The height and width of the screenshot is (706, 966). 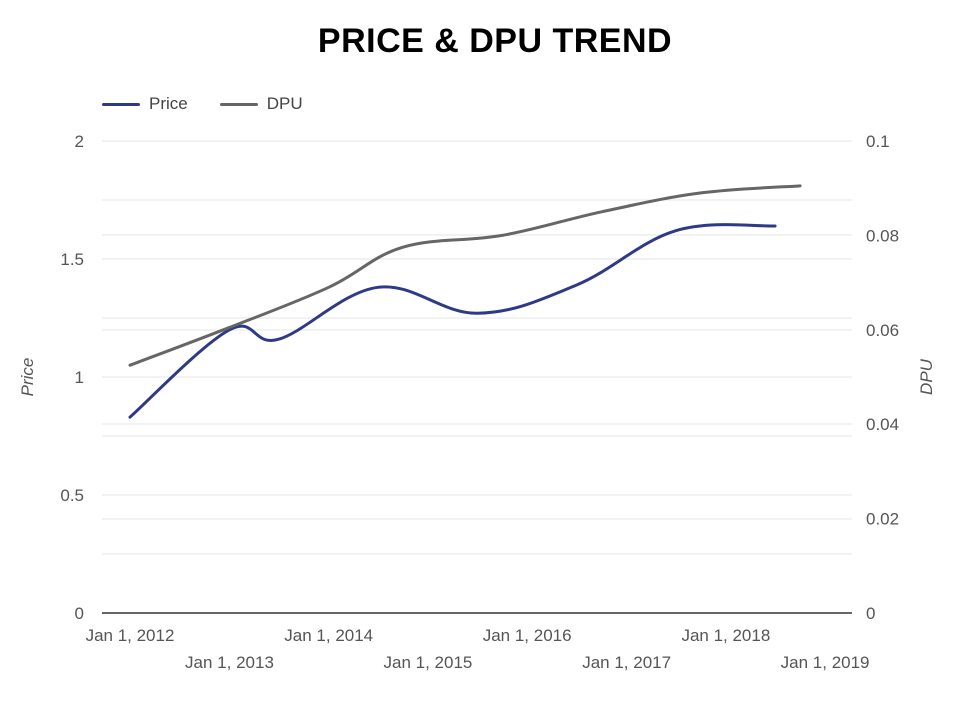 What do you see at coordinates (229, 662) in the screenshot?
I see `x-tick-label: Jan 1, 2013` at bounding box center [229, 662].